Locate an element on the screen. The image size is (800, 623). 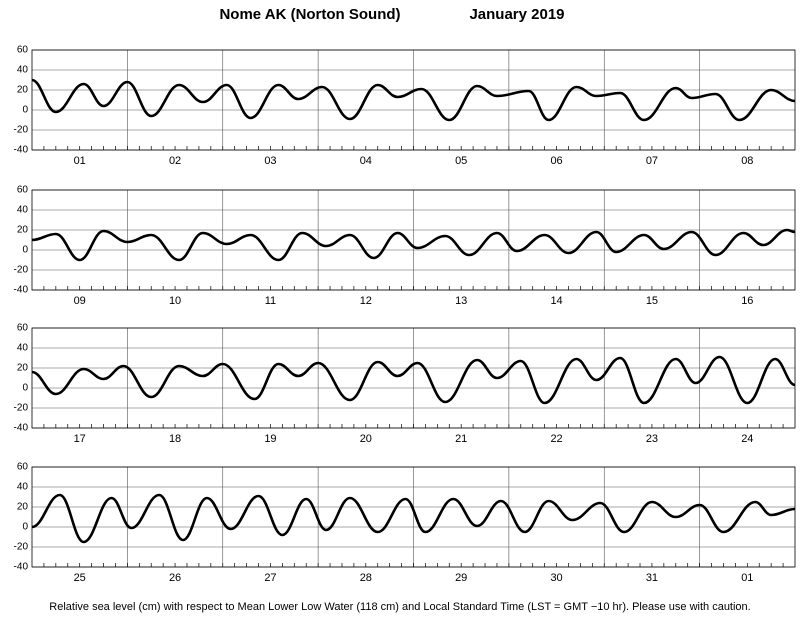
chart-title: Nome AK (Norton Sound) is located at coordinates (309, 14).